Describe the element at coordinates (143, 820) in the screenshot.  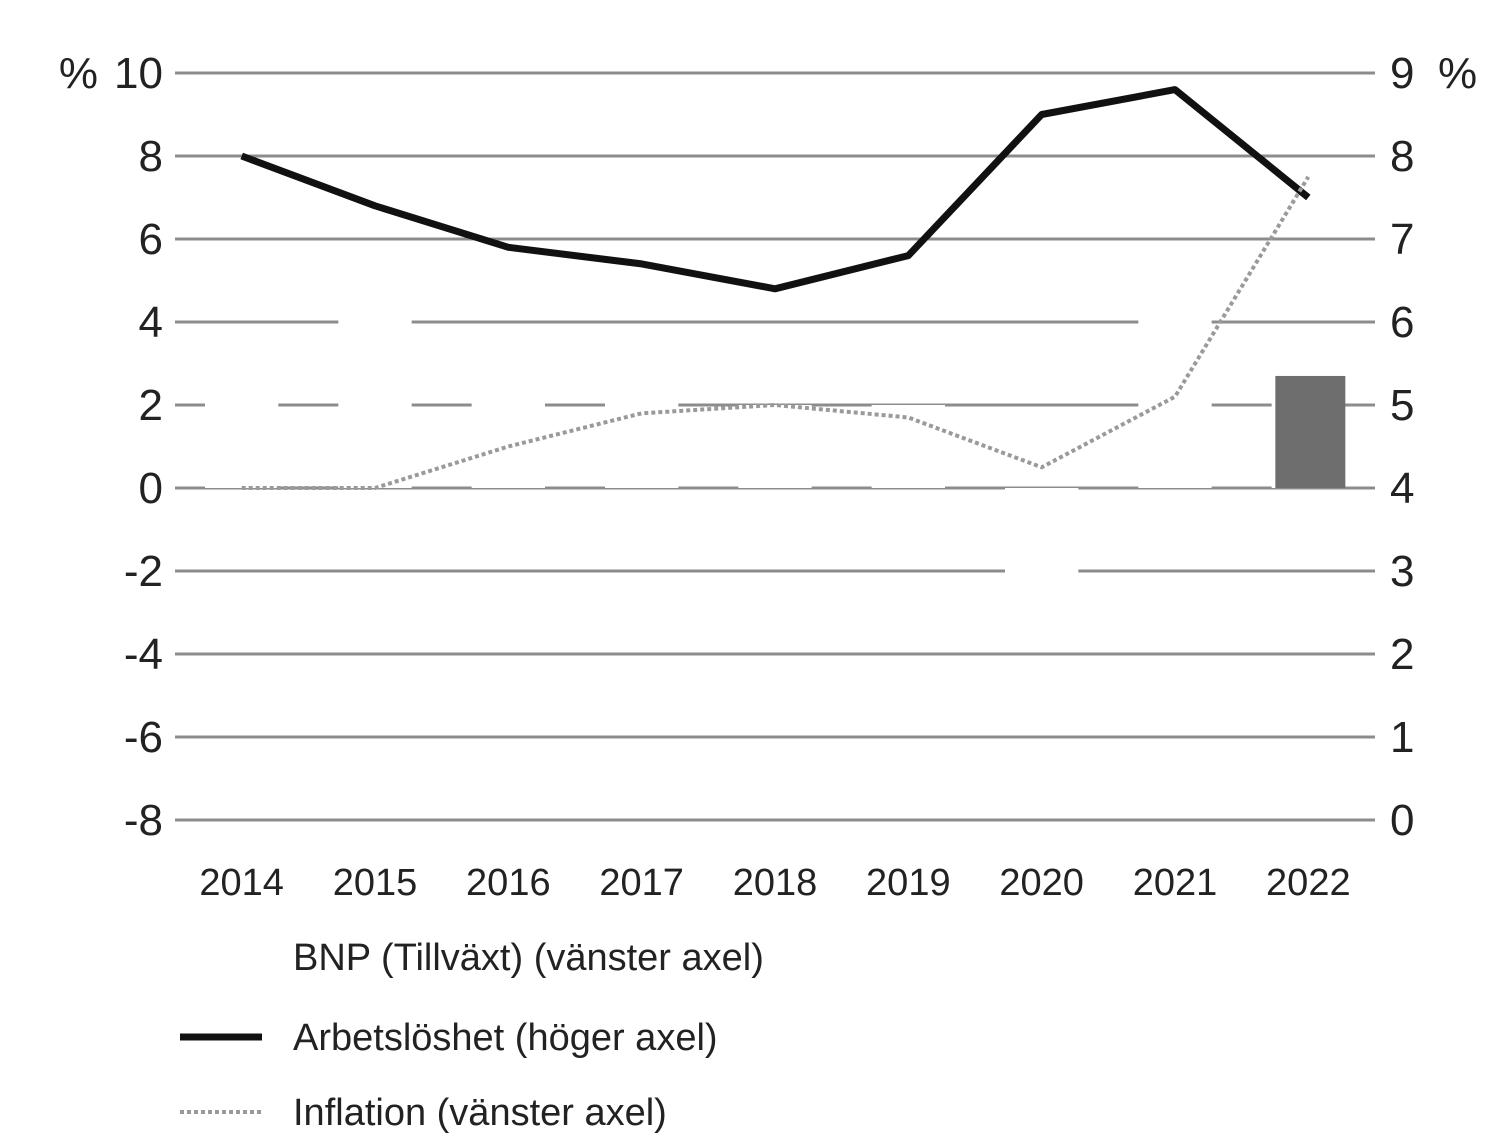
I see `left-tick-label: -8` at that location.